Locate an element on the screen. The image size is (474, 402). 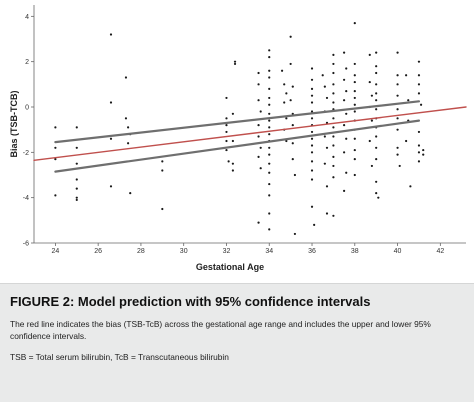
x-tick-label: 24 is located at coordinates (55, 251).